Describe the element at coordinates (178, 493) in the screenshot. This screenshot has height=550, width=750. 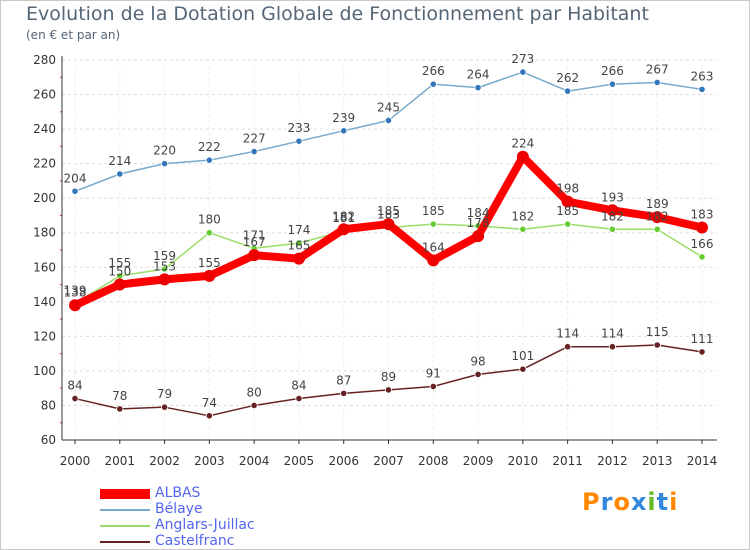
I see `legend-label-albas: ALBAS` at that location.